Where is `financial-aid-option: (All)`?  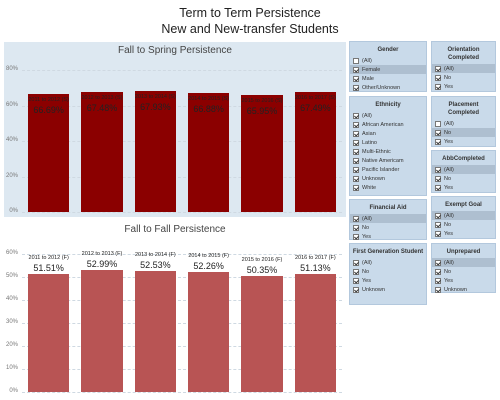
financial-aid-option: (All) is located at coordinates (388, 218).